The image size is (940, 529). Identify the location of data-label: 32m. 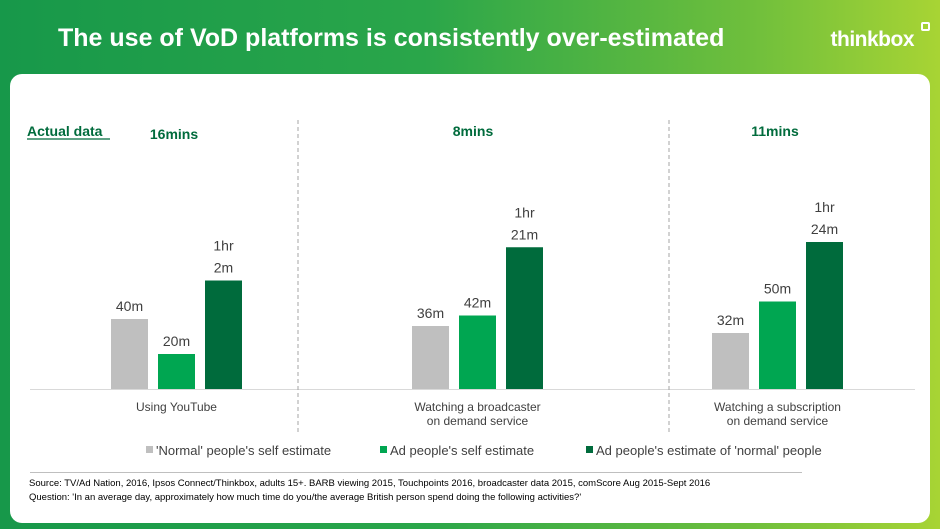
(730, 320).